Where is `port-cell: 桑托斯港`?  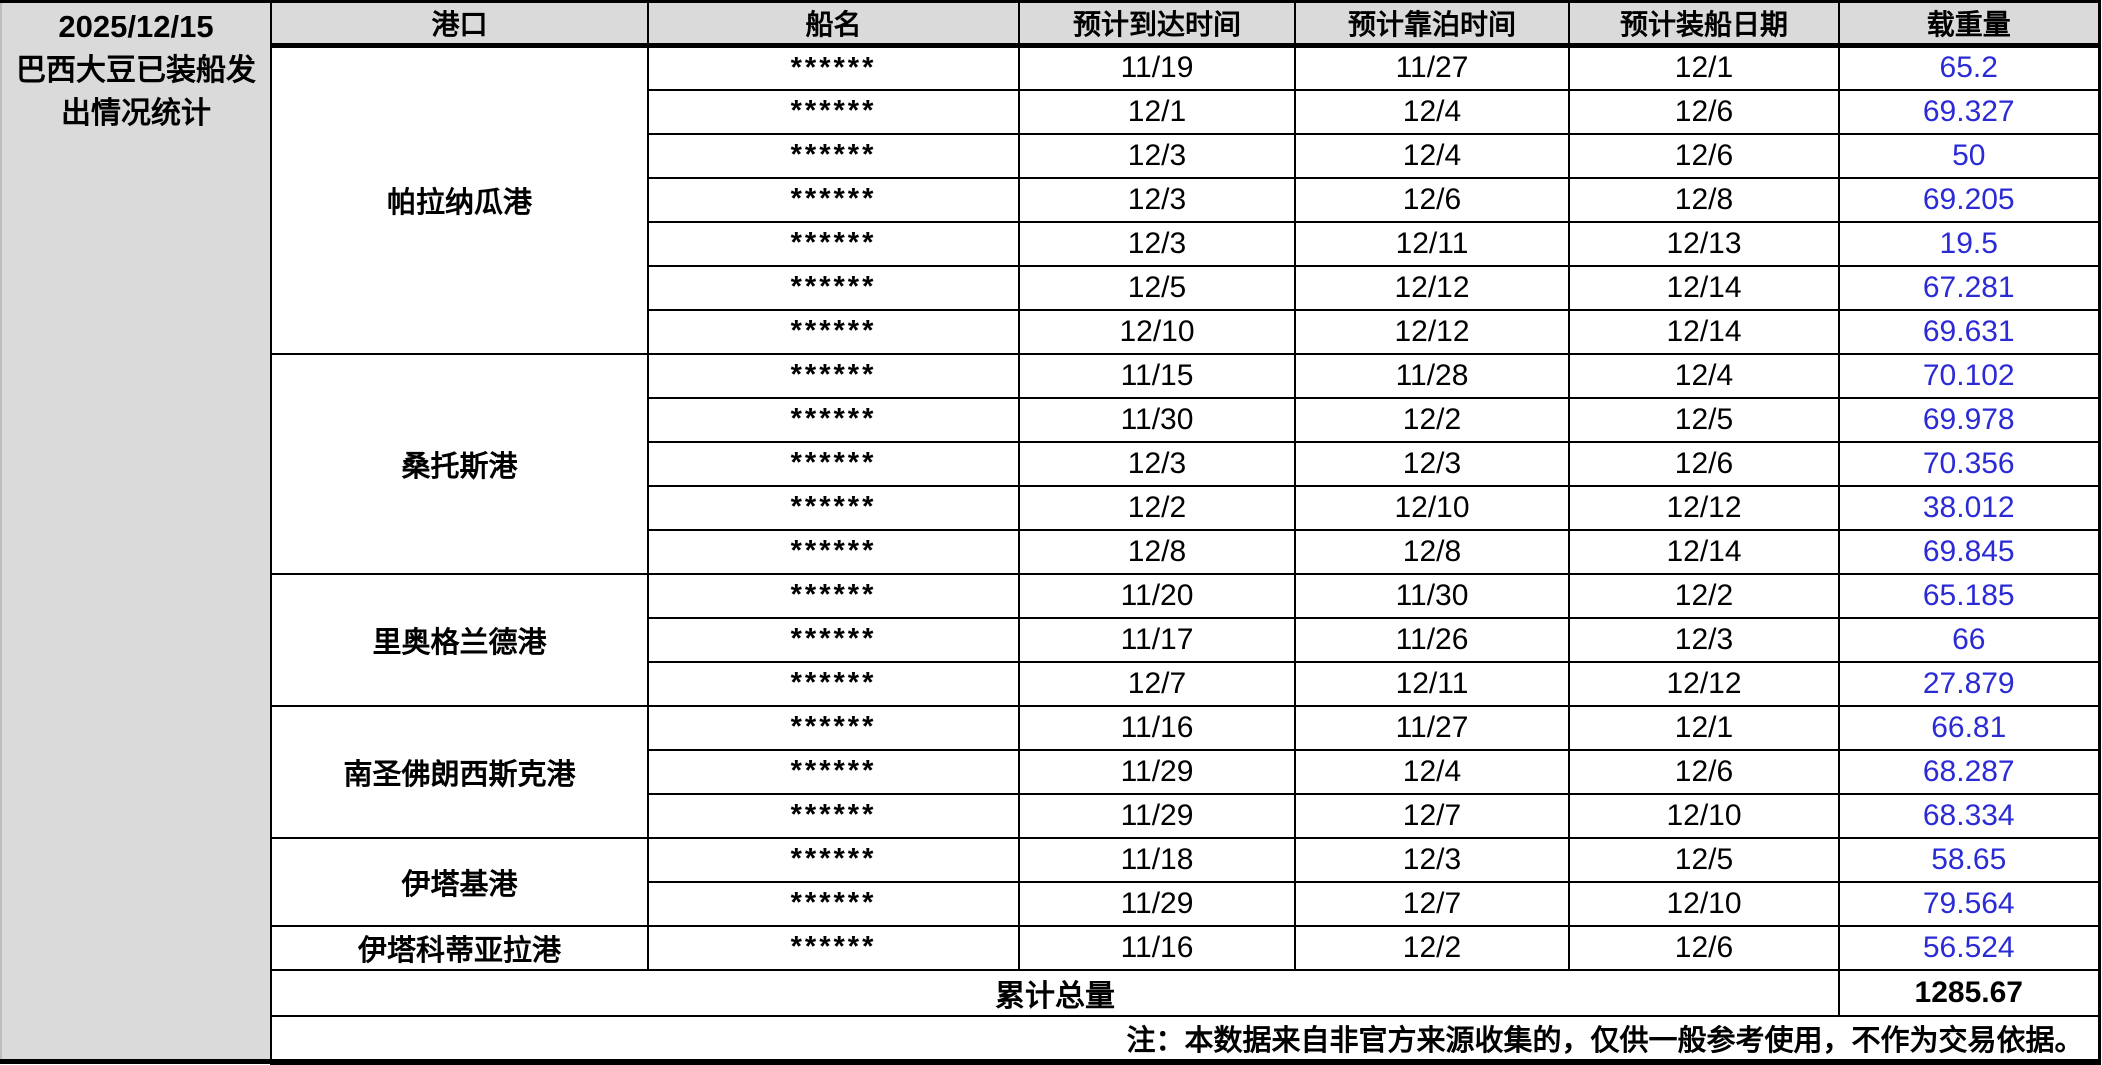 port-cell: 桑托斯港 is located at coordinates (459, 463).